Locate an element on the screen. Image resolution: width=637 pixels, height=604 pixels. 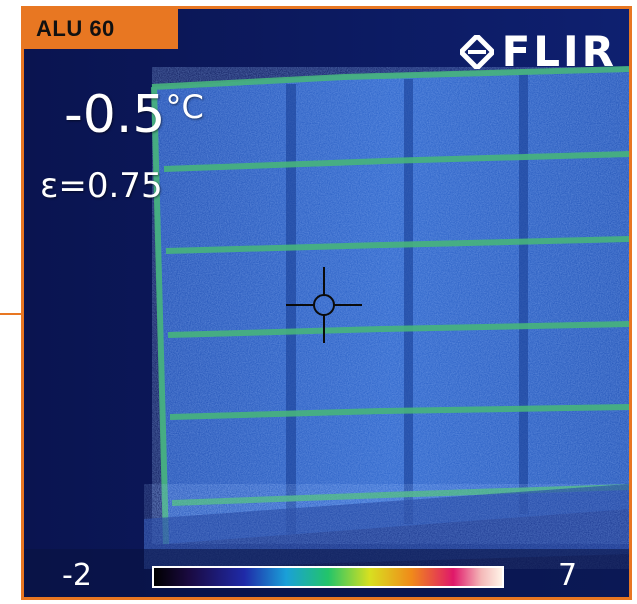
flir-brand: FLIR is located at coordinates (538, 51).